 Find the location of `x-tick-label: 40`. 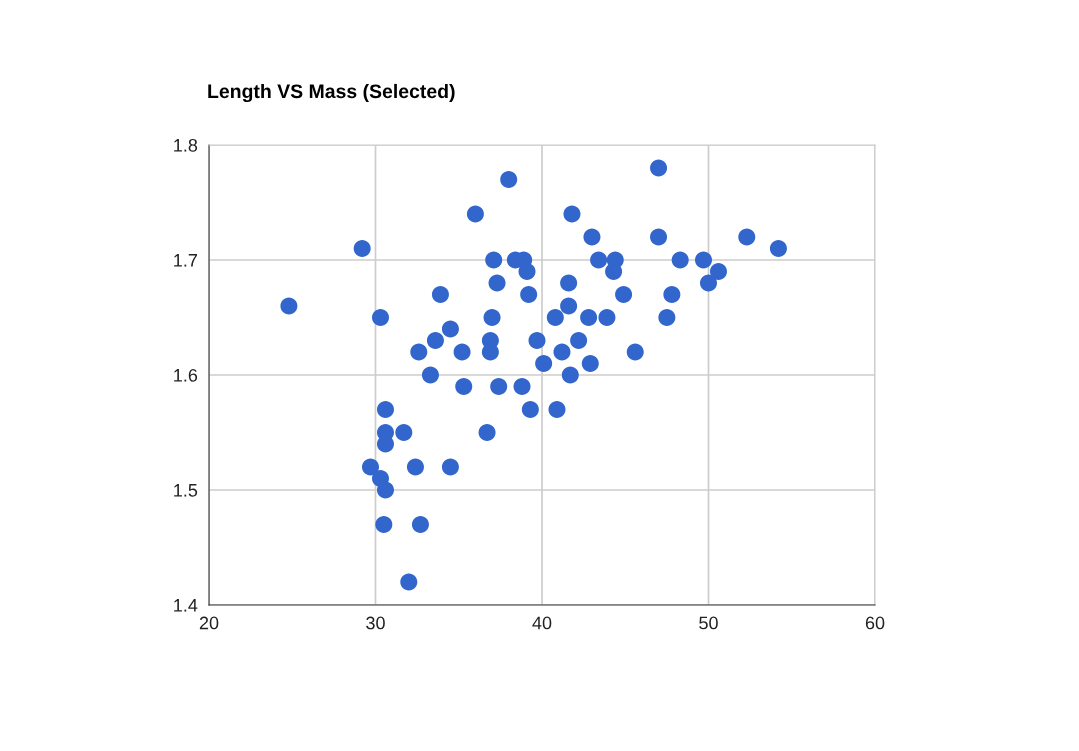

x-tick-label: 40 is located at coordinates (542, 623).